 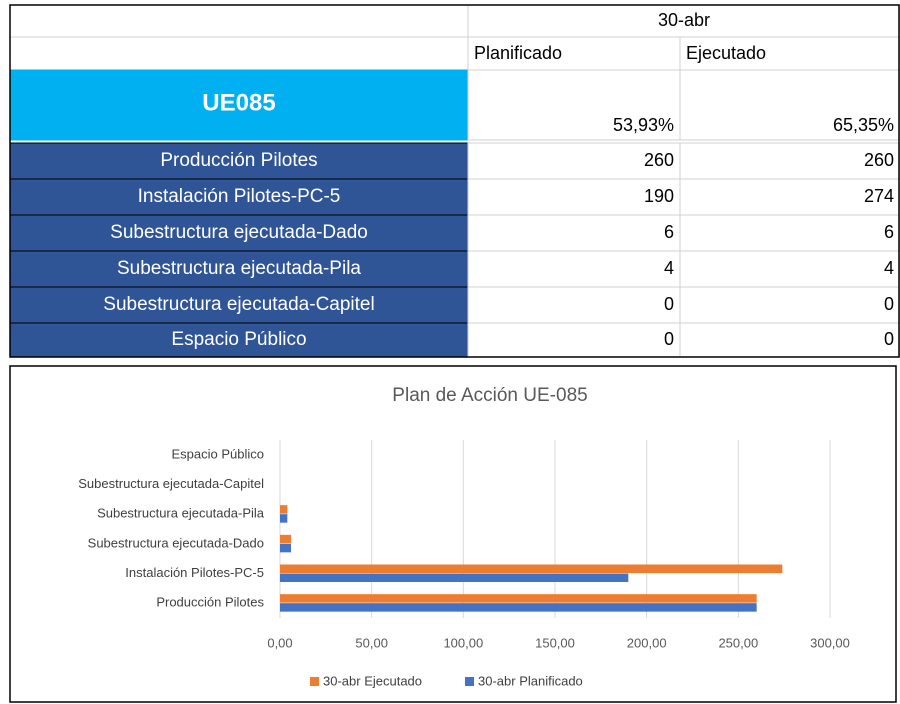 What do you see at coordinates (738, 642) in the screenshot?
I see `x-tick-label: 250,00` at bounding box center [738, 642].